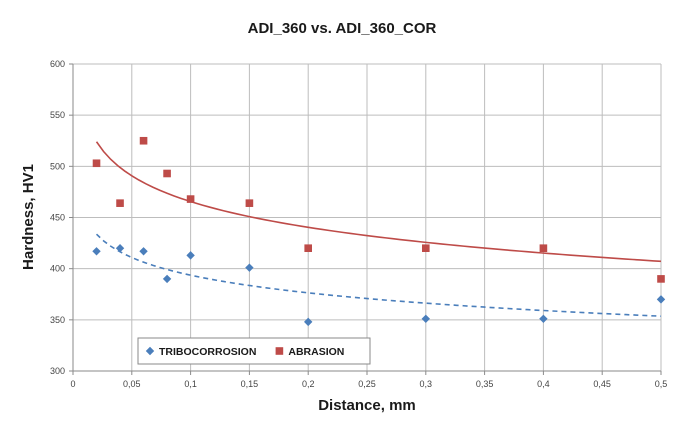  I want to click on legend-marker-abrasion, so click(279, 351).